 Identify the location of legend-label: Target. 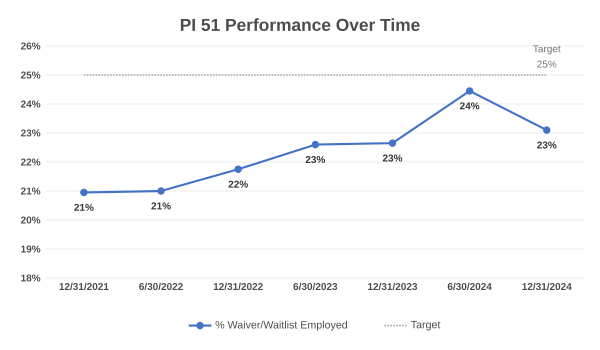
(425, 325).